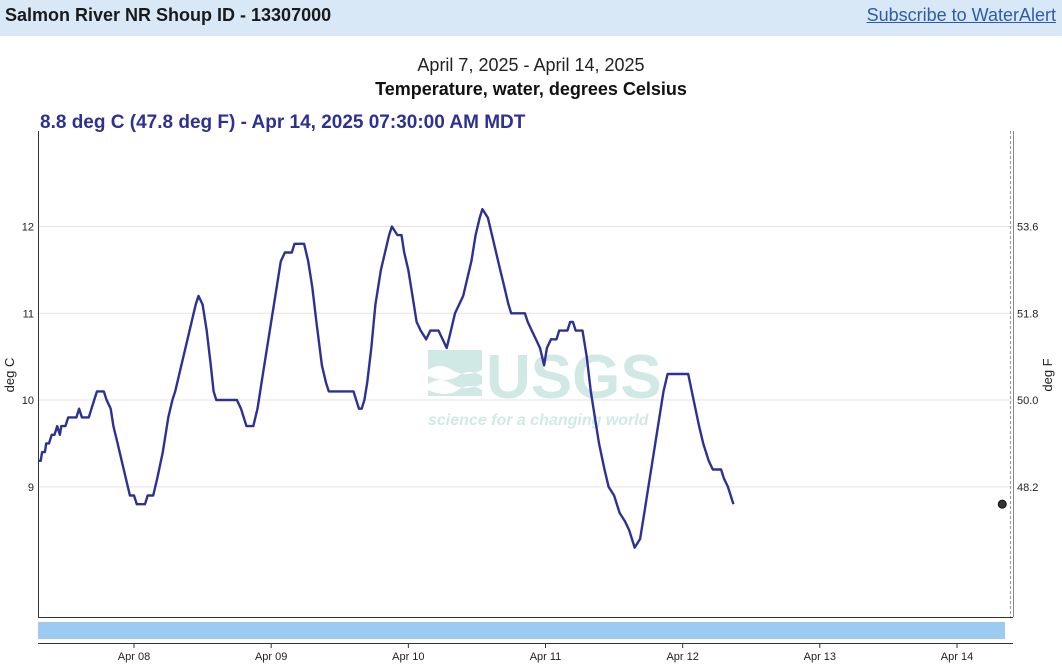  Describe the element at coordinates (408, 657) in the screenshot. I see `x-tick-label: Apr 10` at that location.